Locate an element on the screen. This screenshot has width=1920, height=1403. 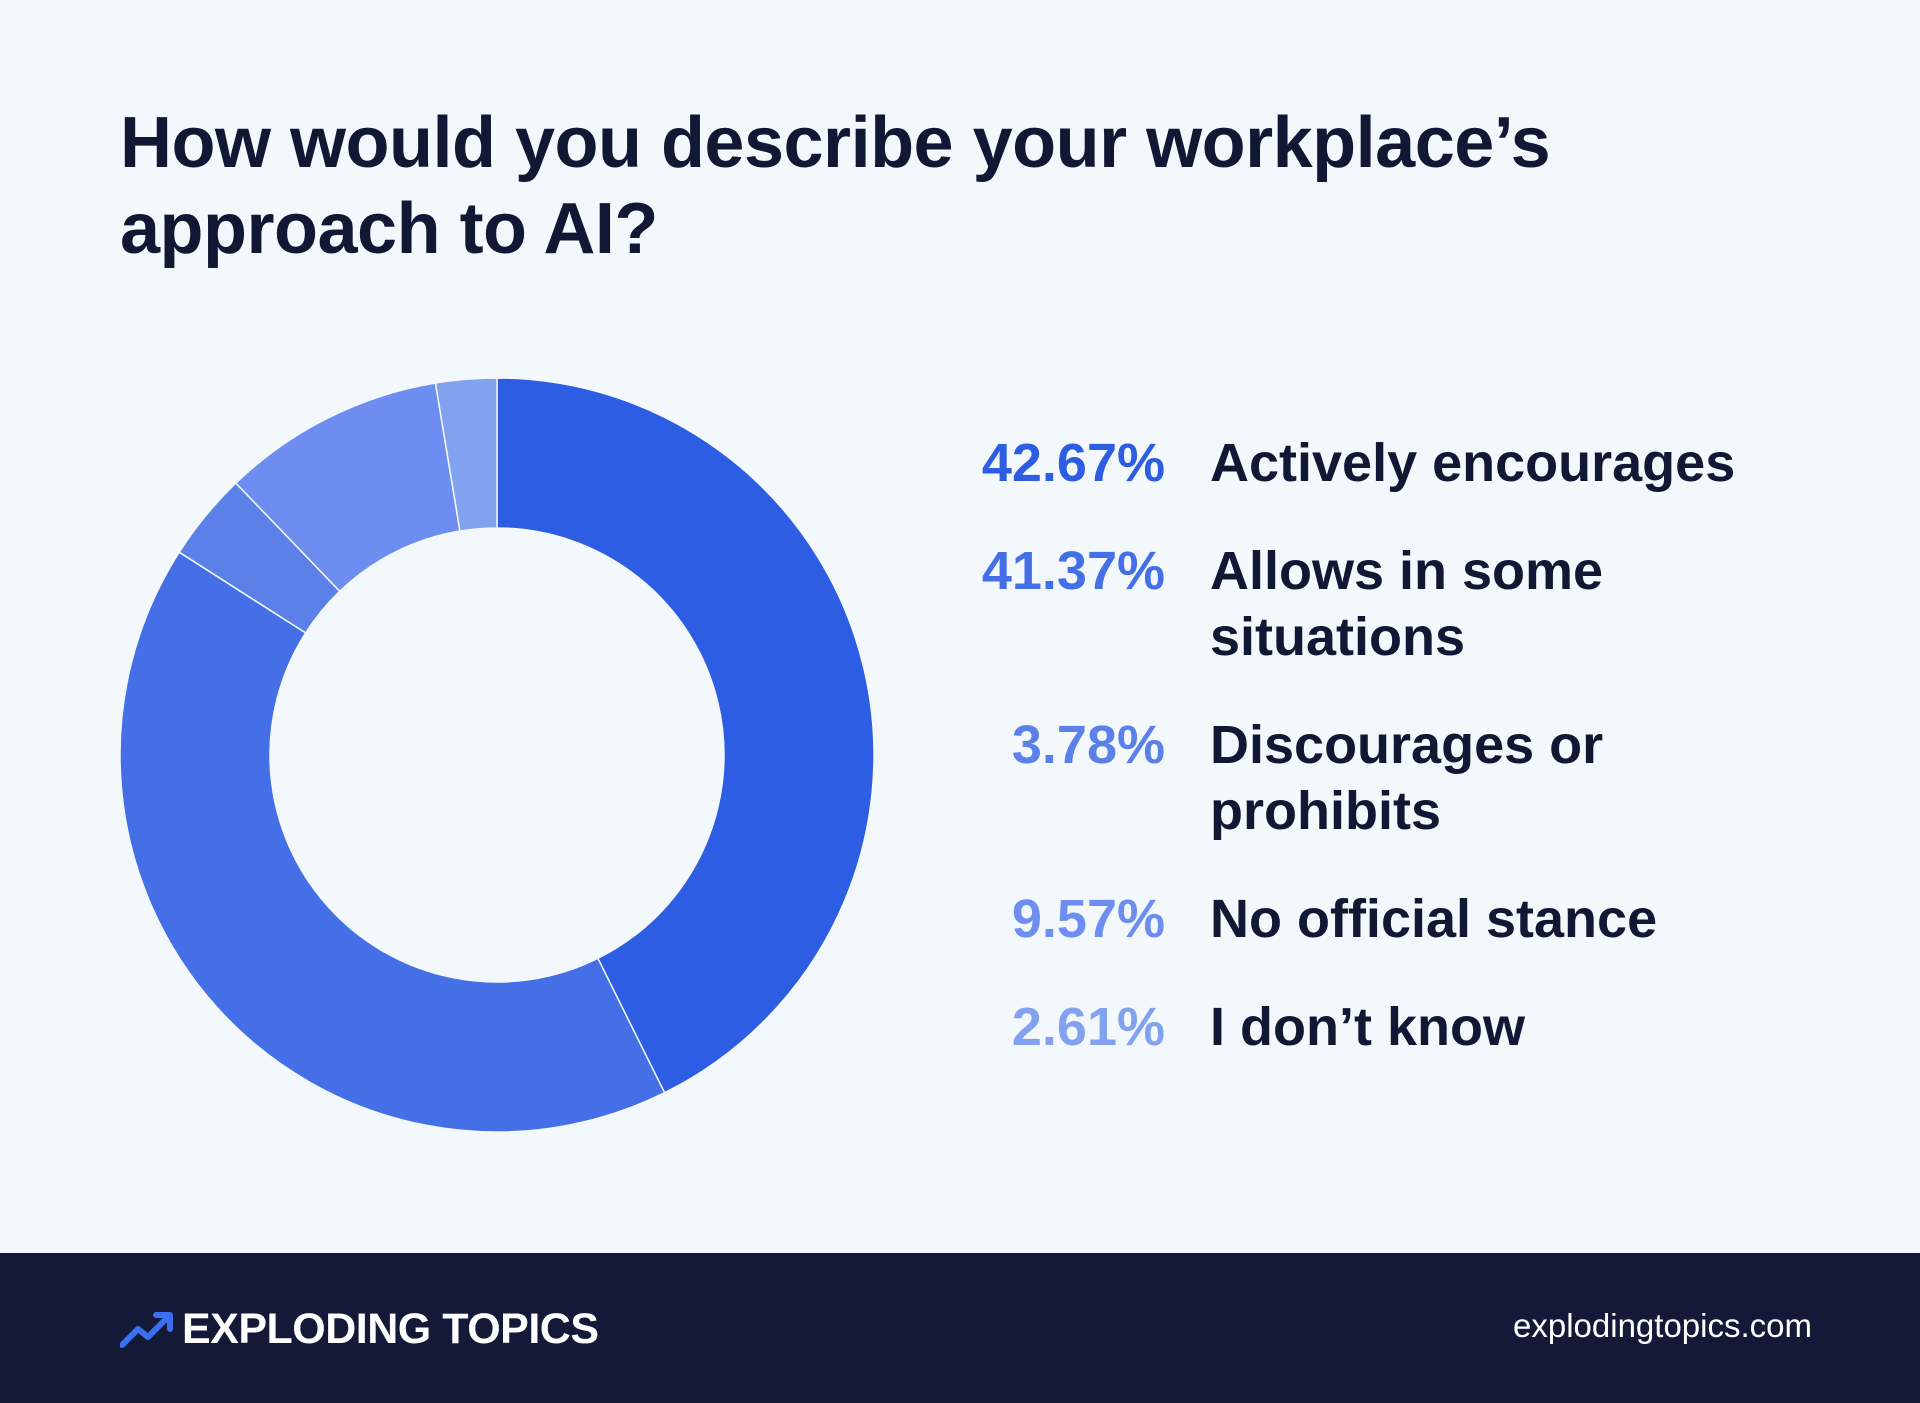
legend-percent: 41.37% is located at coordinates (1073, 571).